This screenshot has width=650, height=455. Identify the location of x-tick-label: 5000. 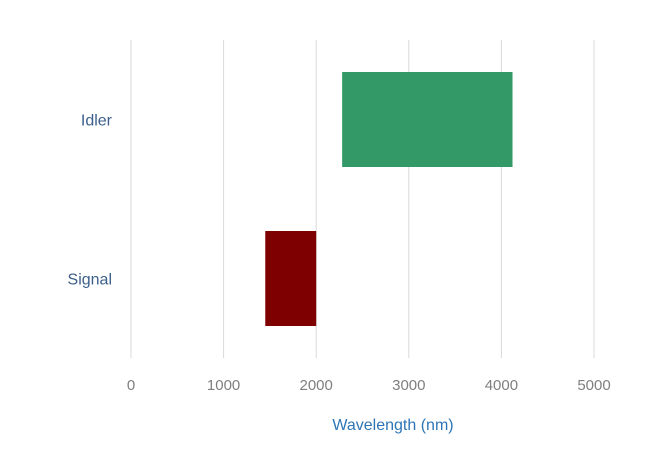
(593, 385).